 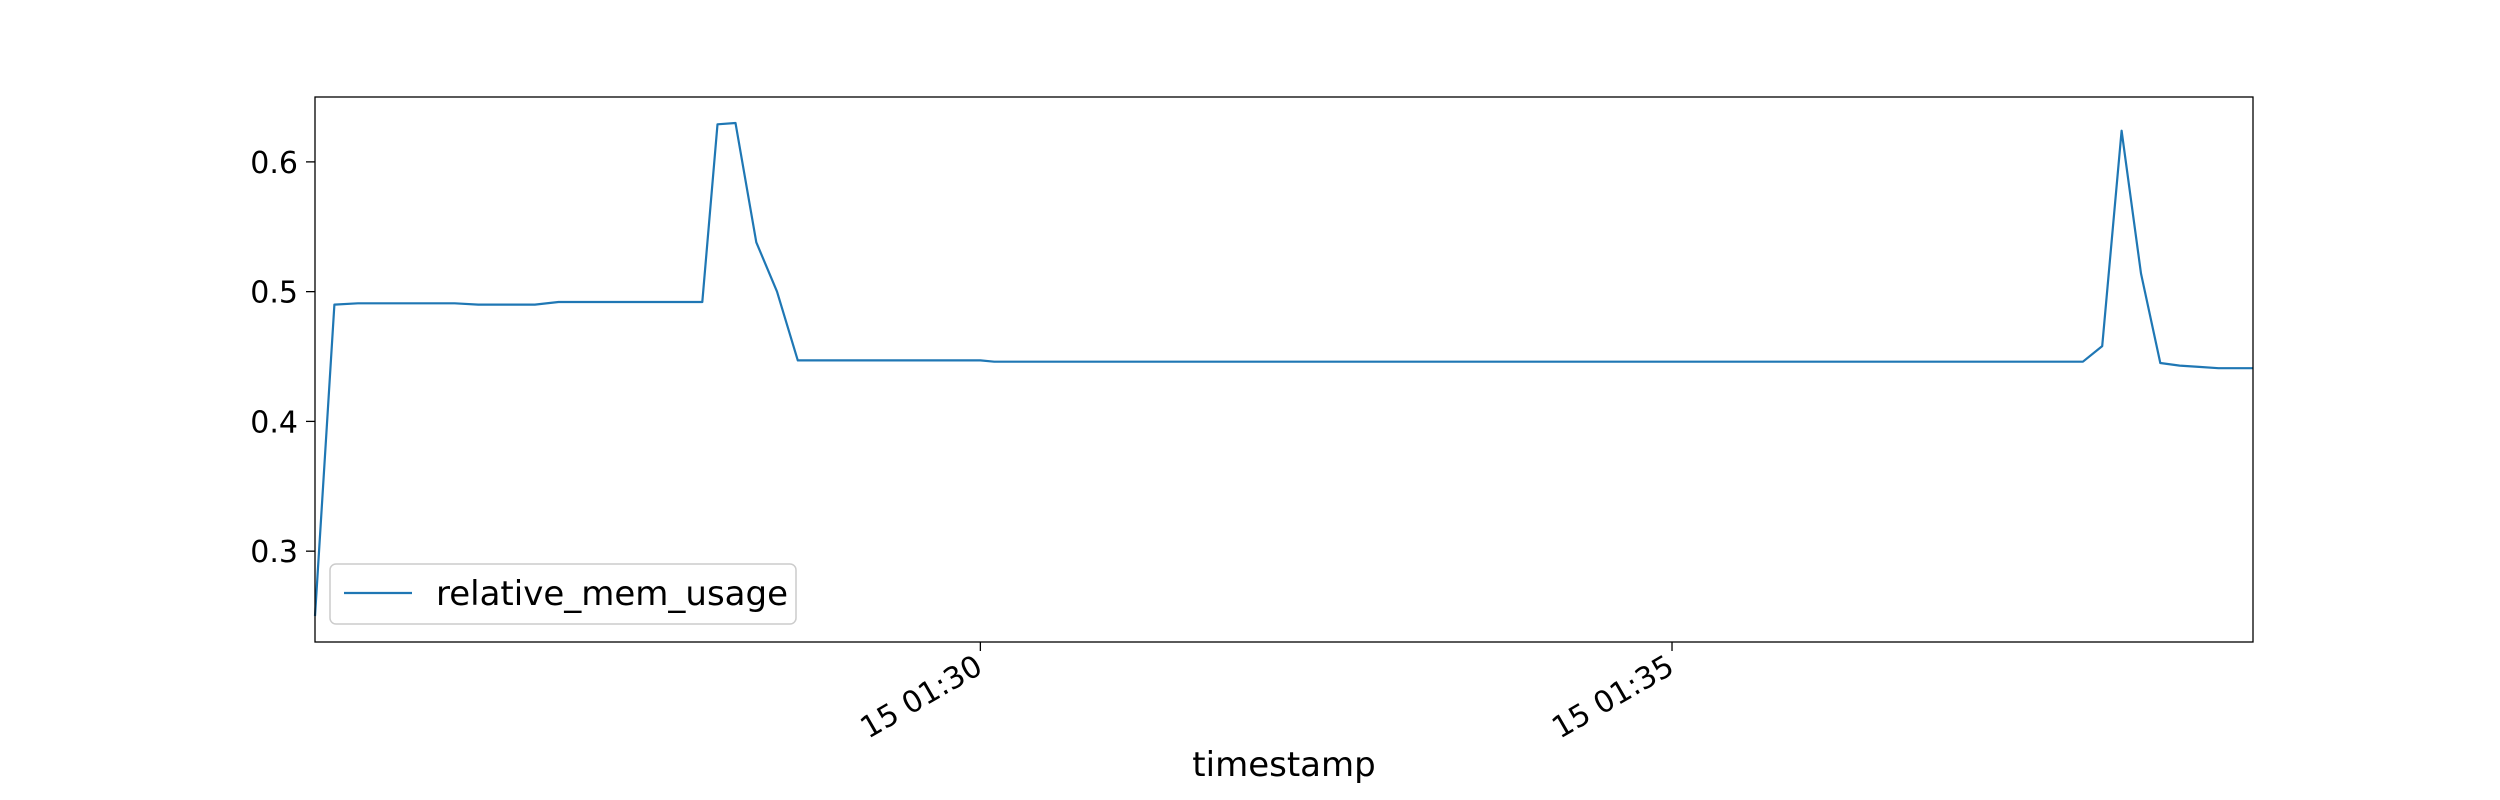 I want to click on legend: relative_mem_usage, so click(x=563, y=594).